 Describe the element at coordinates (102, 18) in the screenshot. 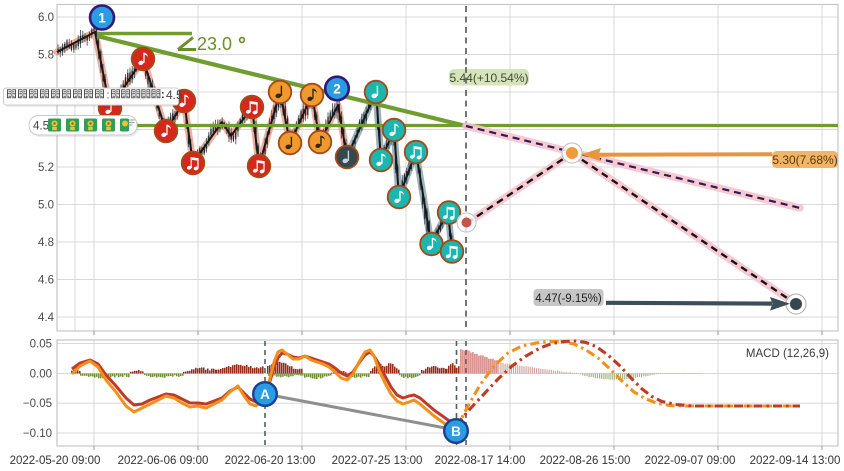

I see `svg-text: 1` at that location.